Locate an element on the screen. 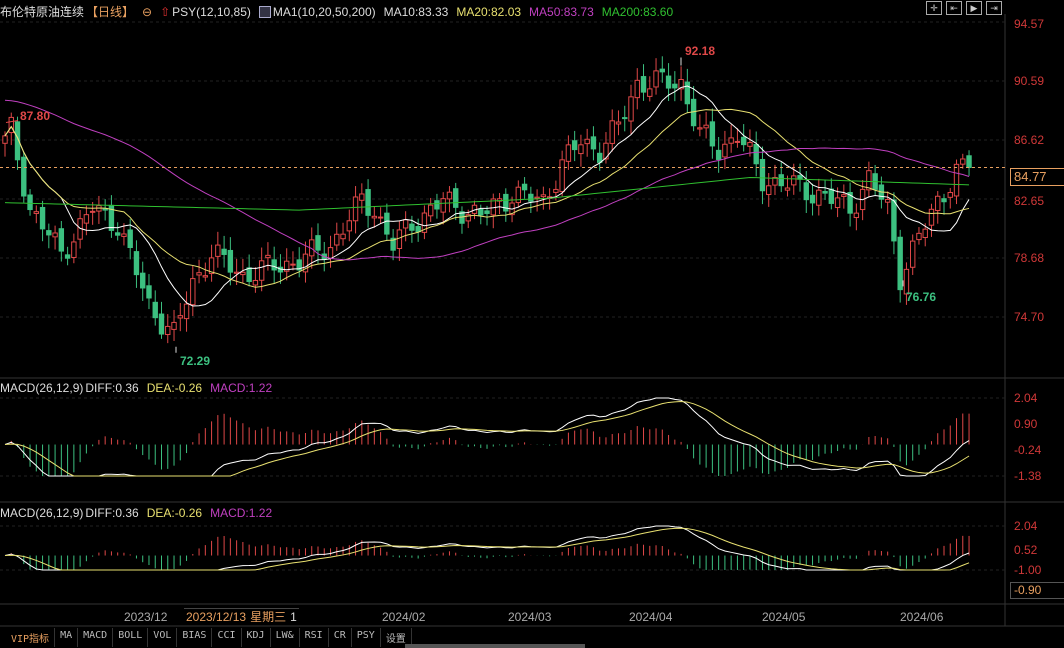 The width and height of the screenshot is (1064, 648). instrument-title: 布伦特原油连续 is located at coordinates (42, 12).